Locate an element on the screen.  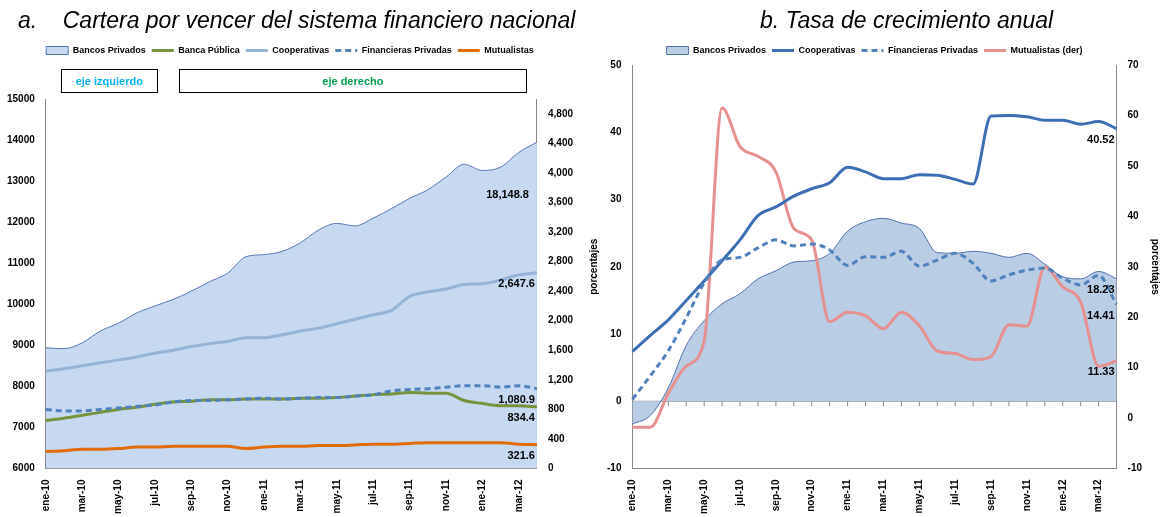
y2-tick-label: 10 is located at coordinates (1133, 367).